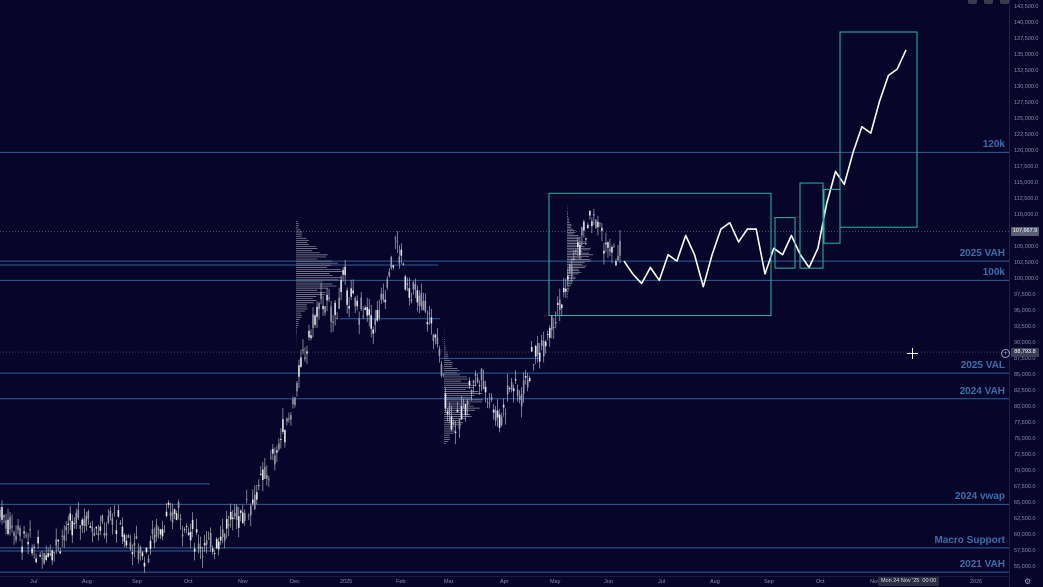 The height and width of the screenshot is (587, 1043). I want to click on x-tick-label: Dec, so click(295, 582).